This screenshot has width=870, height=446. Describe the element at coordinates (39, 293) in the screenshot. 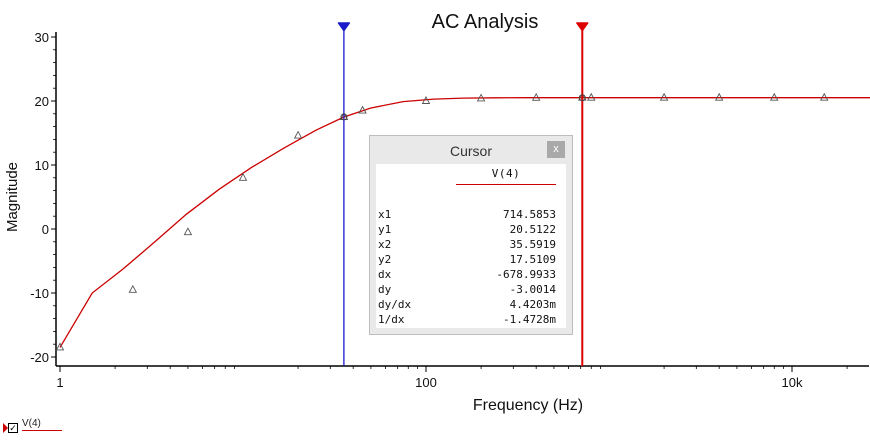

I see `y-tick-label: -10` at that location.